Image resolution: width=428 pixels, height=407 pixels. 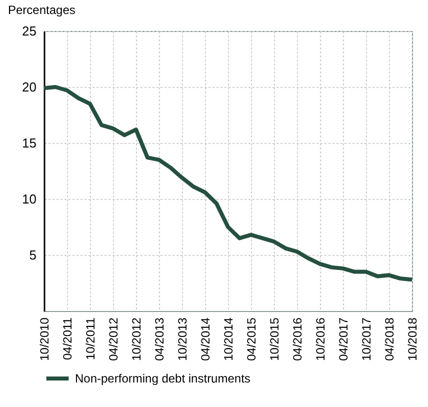 I want to click on x-tick-label: 04/2015, so click(x=251, y=339).